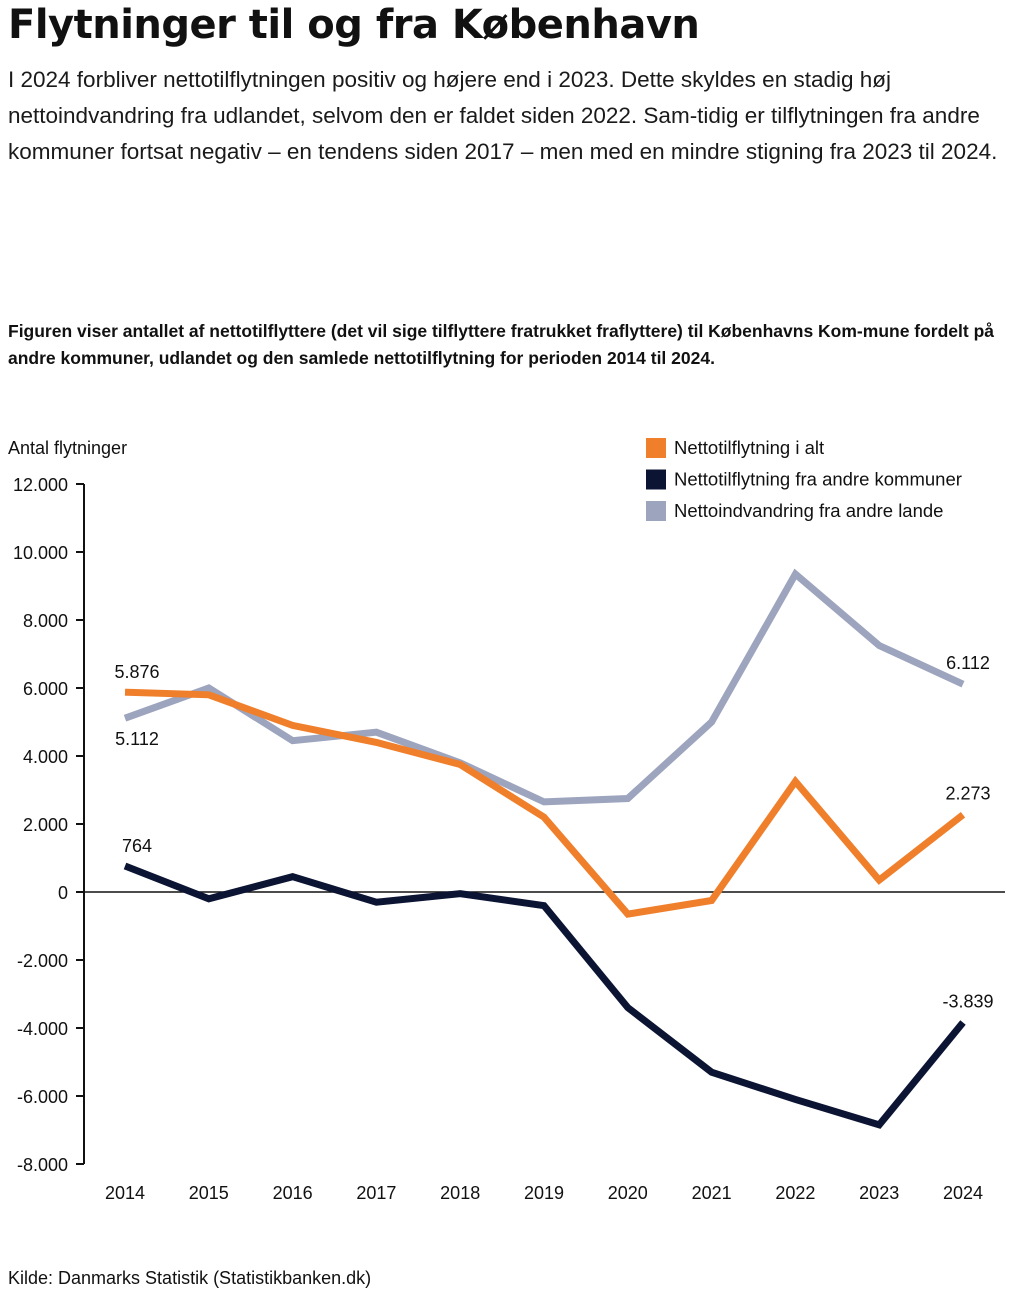 The image size is (1020, 1300). I want to click on y-tick-label: 6.000, so click(45, 689).